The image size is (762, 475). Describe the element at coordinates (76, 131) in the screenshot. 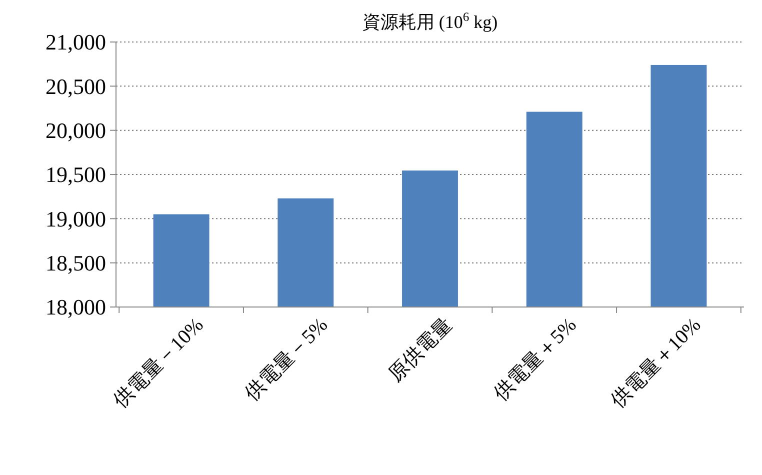

I see `y-tick-label: 20,000` at that location.